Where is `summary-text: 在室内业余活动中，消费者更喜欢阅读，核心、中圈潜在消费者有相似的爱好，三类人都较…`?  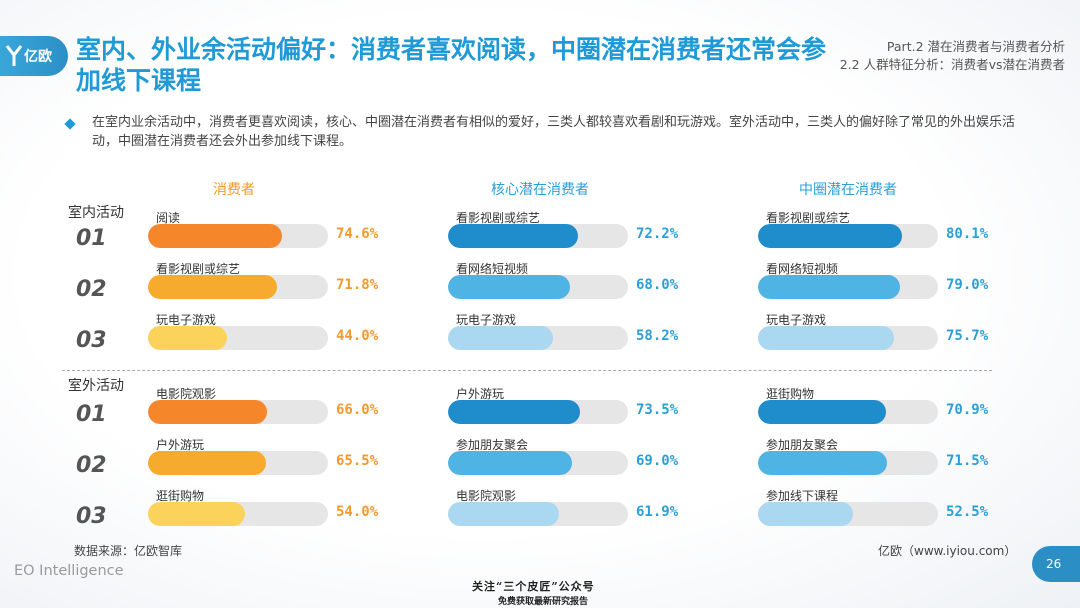
summary-text: 在室内业余活动中，消费者更喜欢阅读，核心、中圈潜在消费者有相似的爱好，三类人都较… is located at coordinates (554, 132).